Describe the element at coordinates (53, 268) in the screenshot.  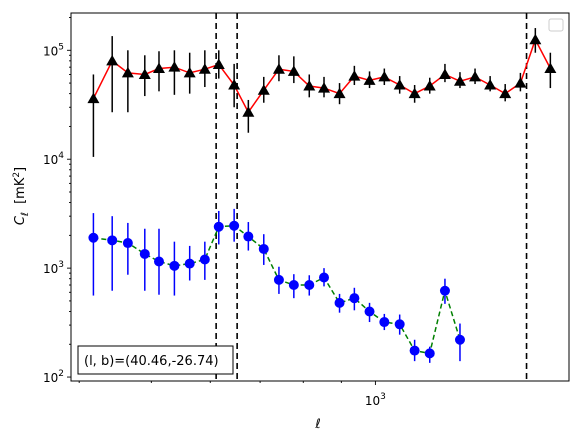
I see `y-tick-label: 10³` at that location.